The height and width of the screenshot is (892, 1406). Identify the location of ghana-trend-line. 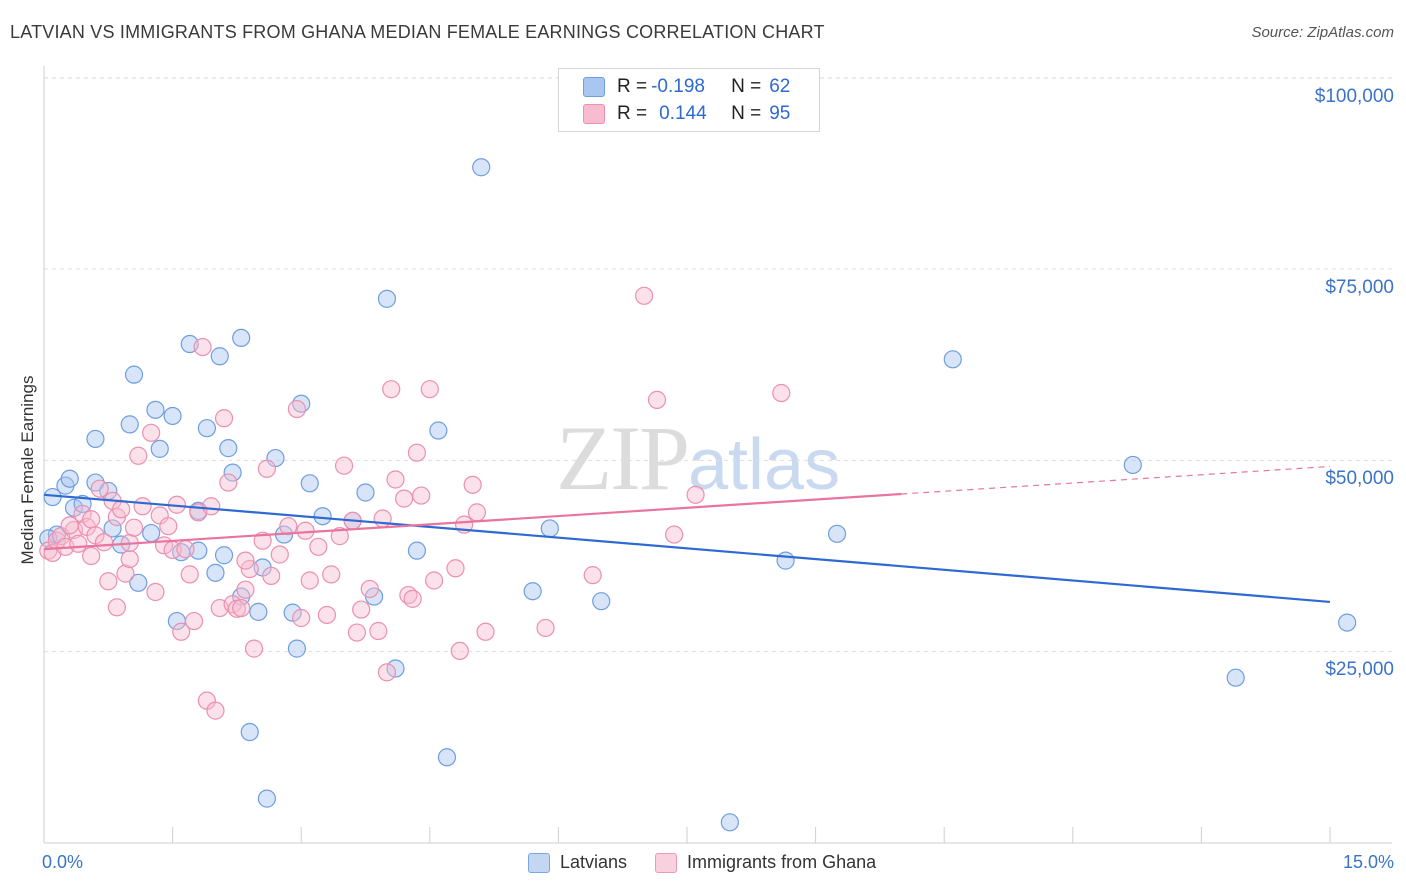
(472, 521).